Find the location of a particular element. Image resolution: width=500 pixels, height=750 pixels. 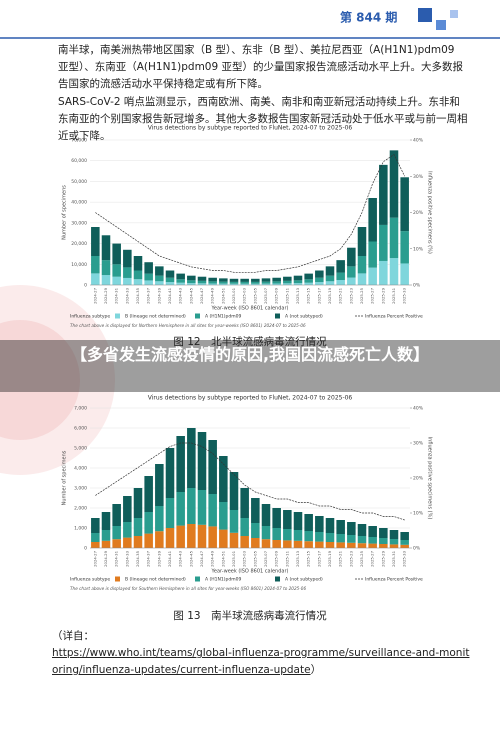

y-tick-label: 20,000 is located at coordinates (79, 244).